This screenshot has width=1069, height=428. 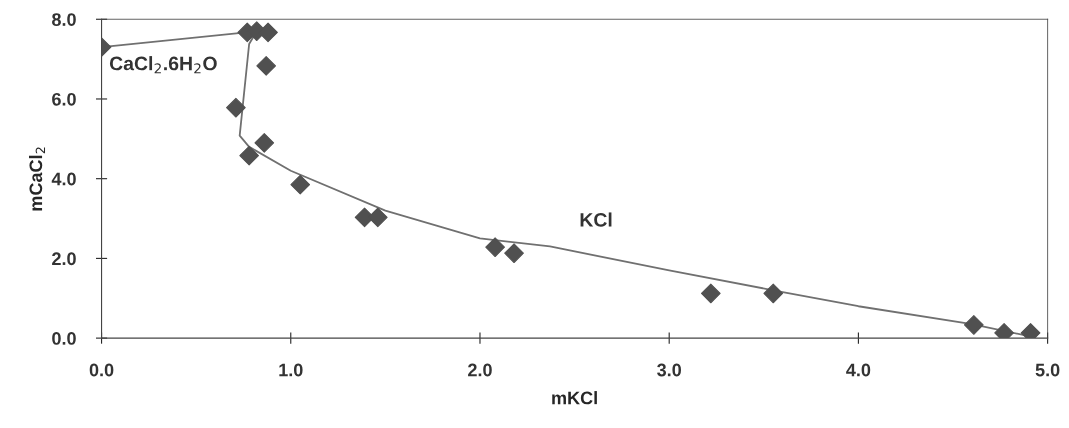 I want to click on x-tick-label: 5.0, so click(x=1047, y=370).